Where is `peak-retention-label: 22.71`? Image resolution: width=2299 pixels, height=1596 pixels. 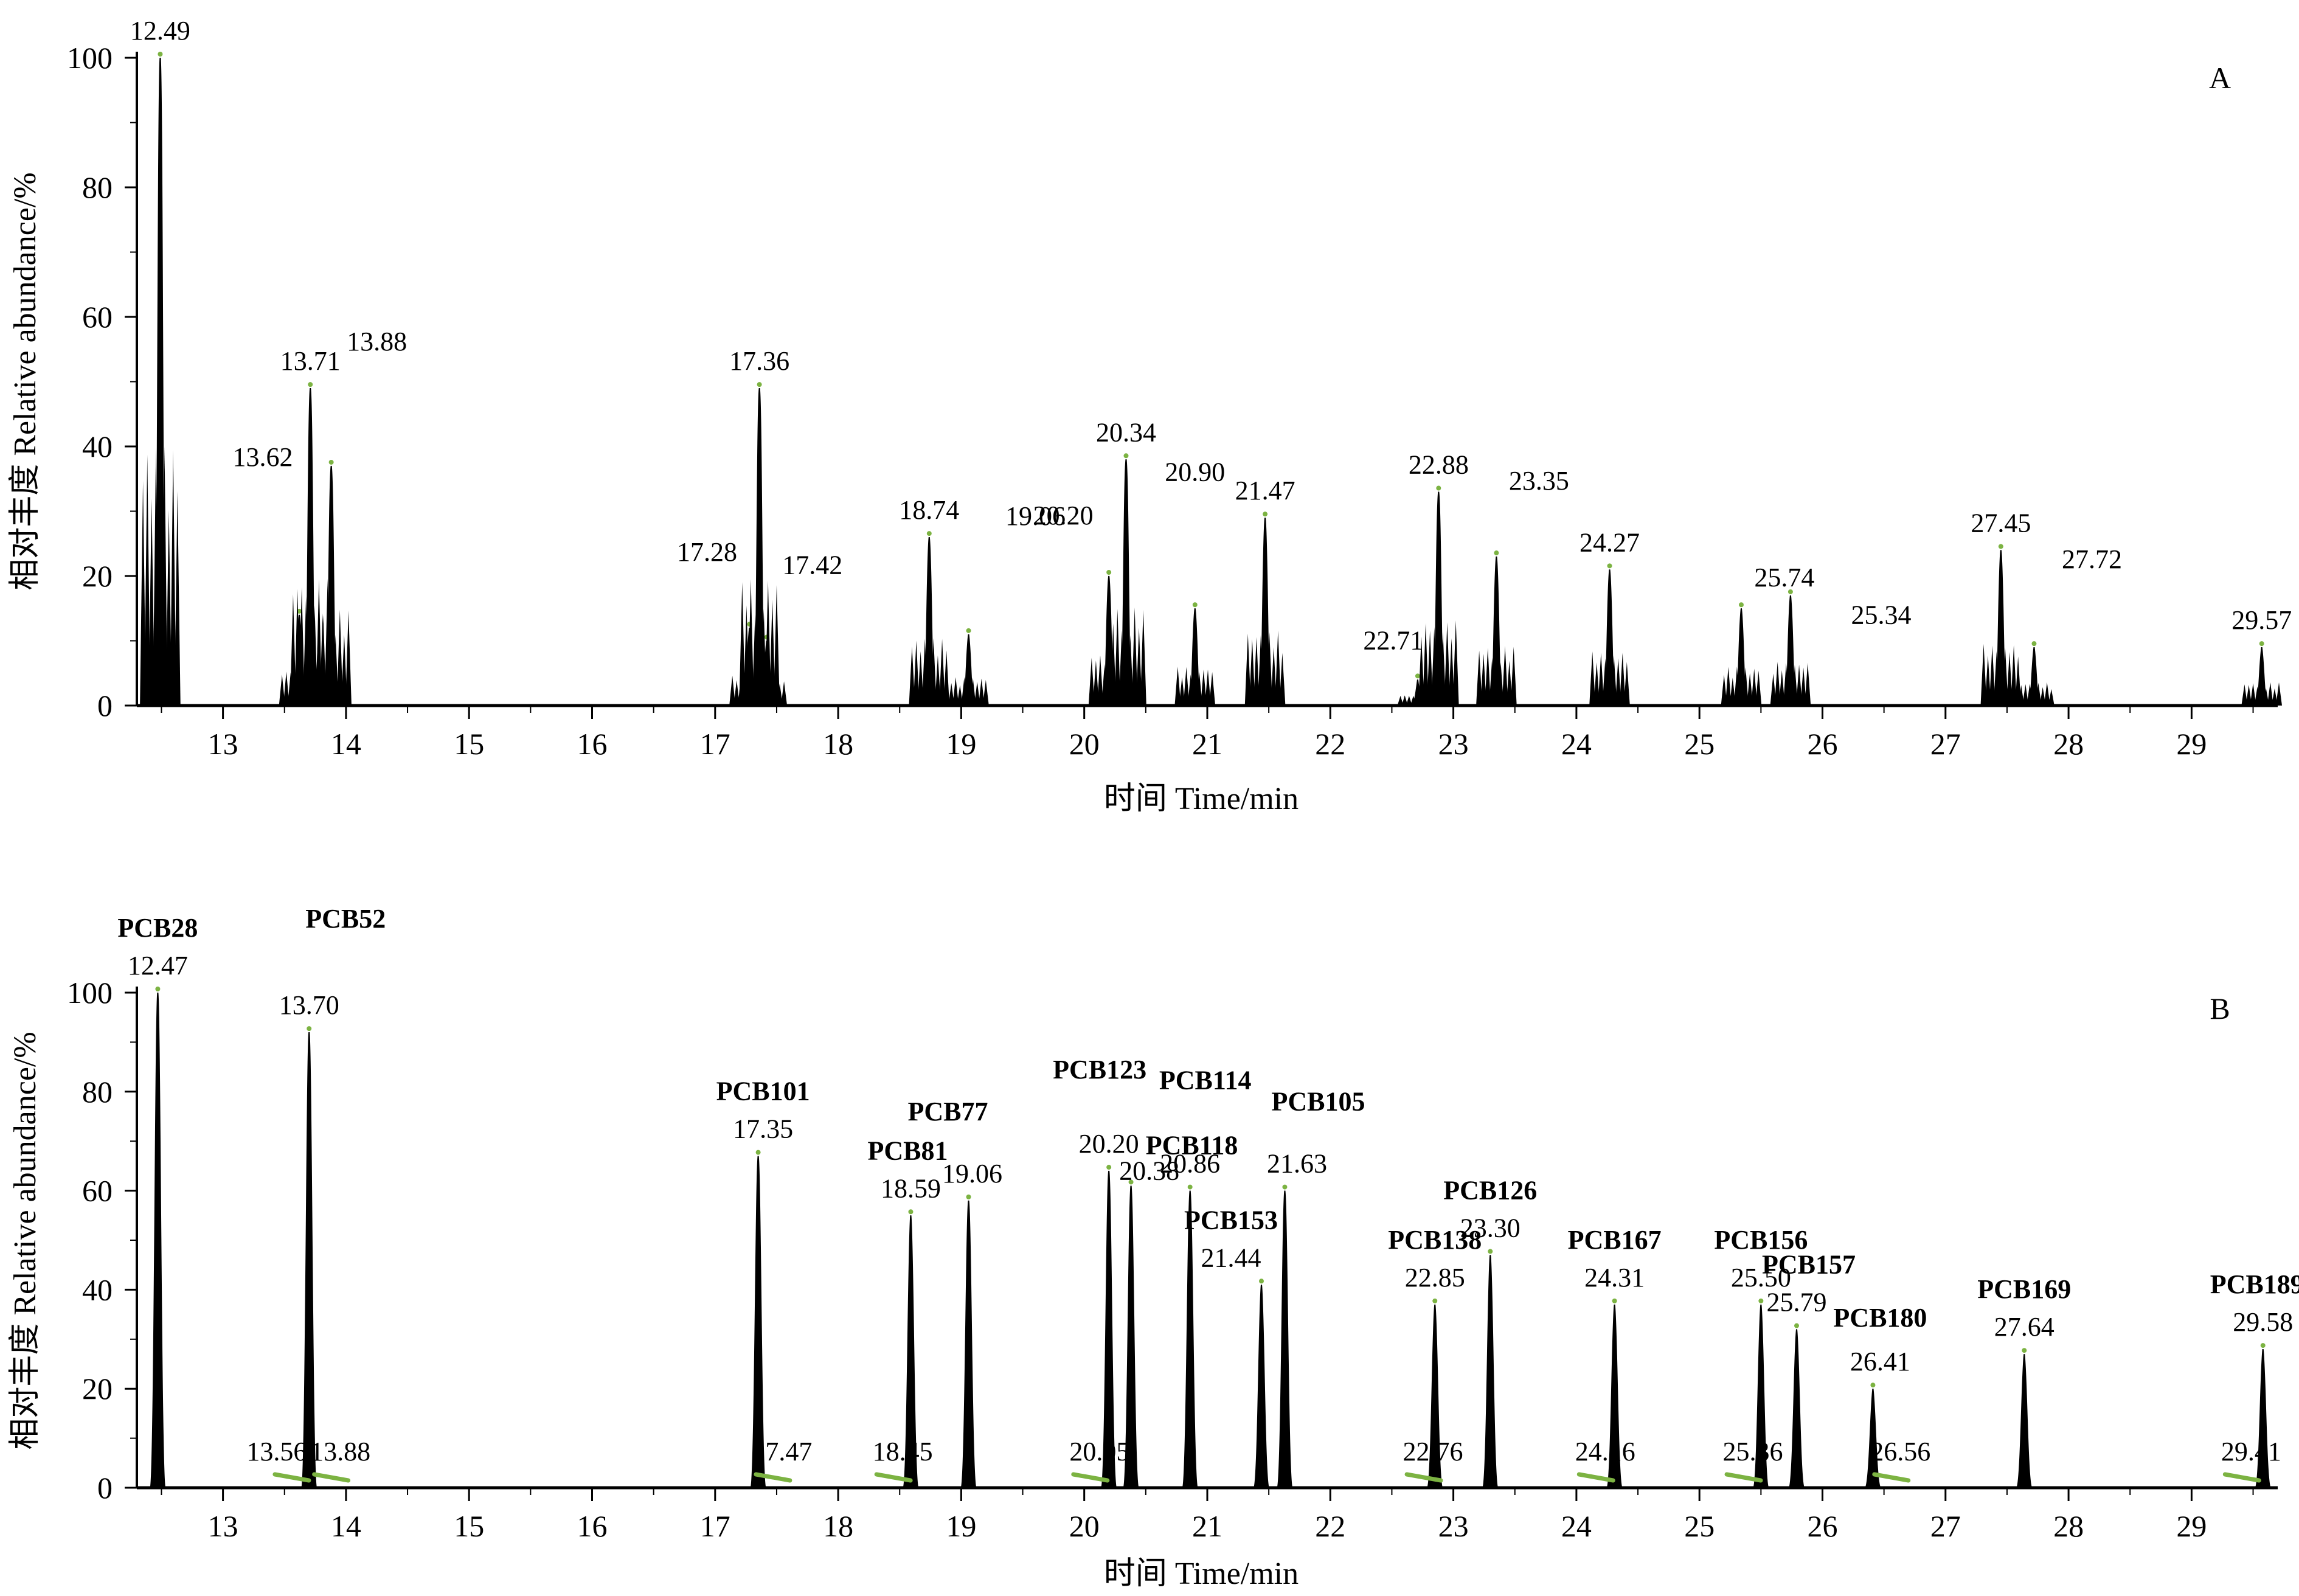 peak-retention-label: 22.71 is located at coordinates (1393, 640).